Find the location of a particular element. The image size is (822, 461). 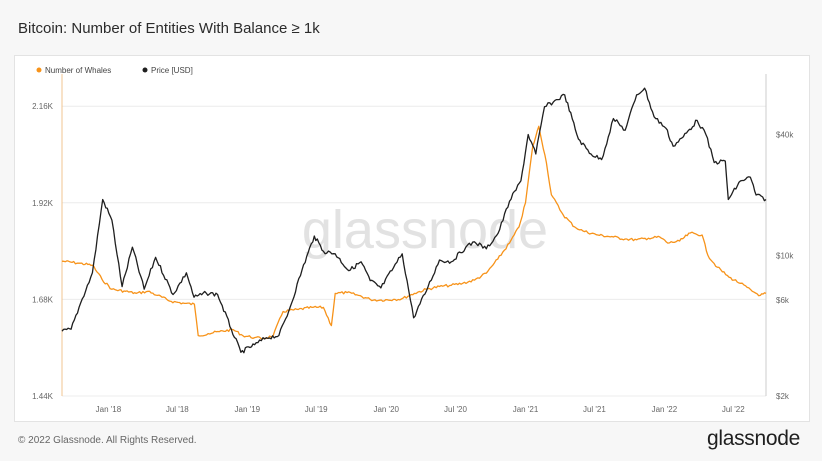

x-tick-label: Jan '21 is located at coordinates (526, 409).